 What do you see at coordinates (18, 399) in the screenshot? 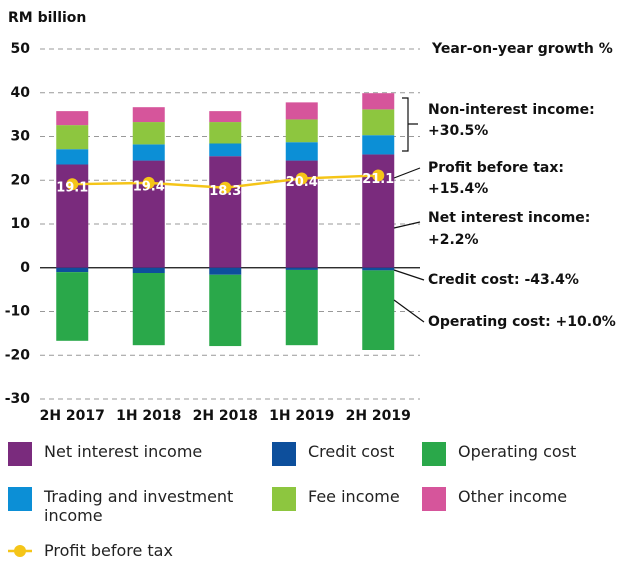
I see `y-tick-label: -30` at bounding box center [18, 399].